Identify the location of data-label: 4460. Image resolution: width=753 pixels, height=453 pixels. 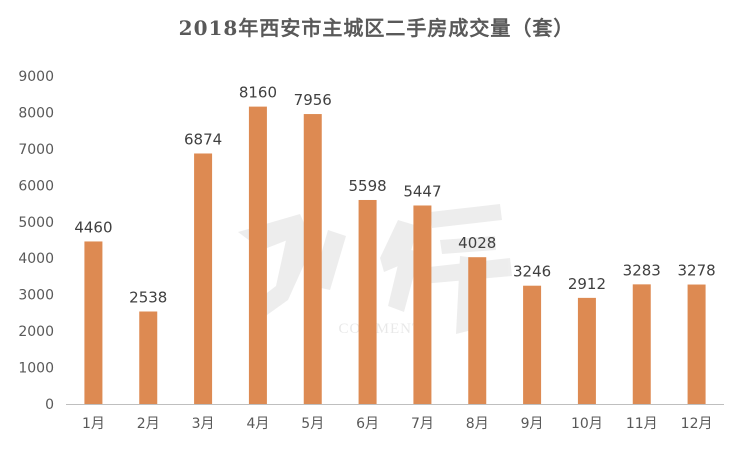
(93, 227).